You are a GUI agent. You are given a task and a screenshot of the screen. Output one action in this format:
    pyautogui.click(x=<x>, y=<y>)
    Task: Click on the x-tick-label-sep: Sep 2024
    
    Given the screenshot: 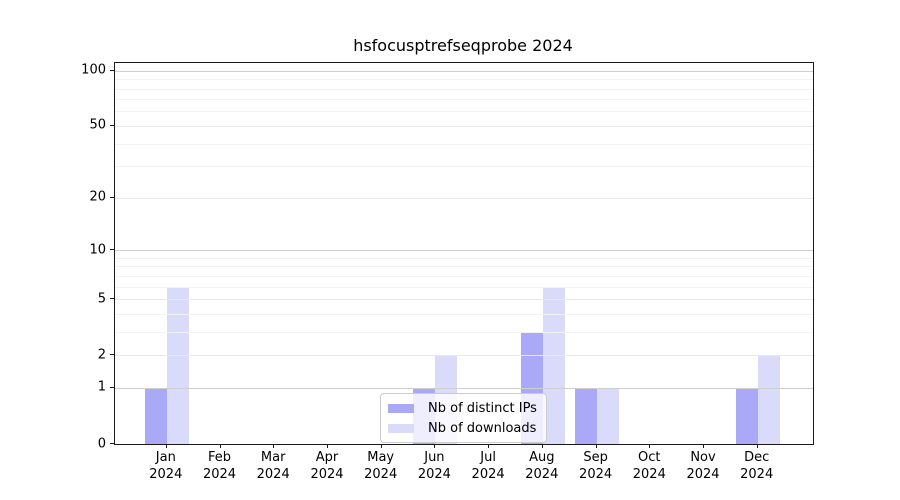 What is the action you would take?
    pyautogui.click(x=596, y=466)
    